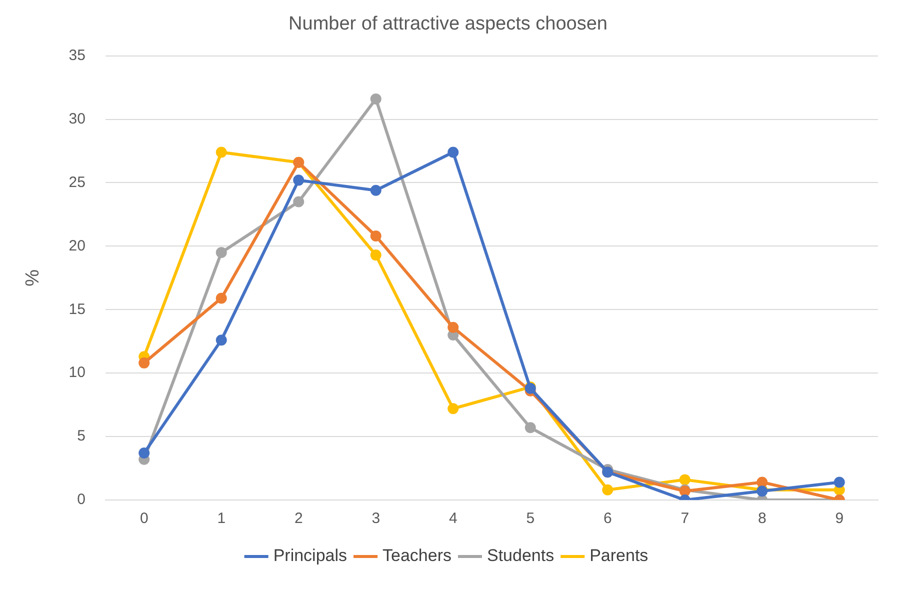 The width and height of the screenshot is (922, 591). I want to click on y-tick-label: 0, so click(81, 499).